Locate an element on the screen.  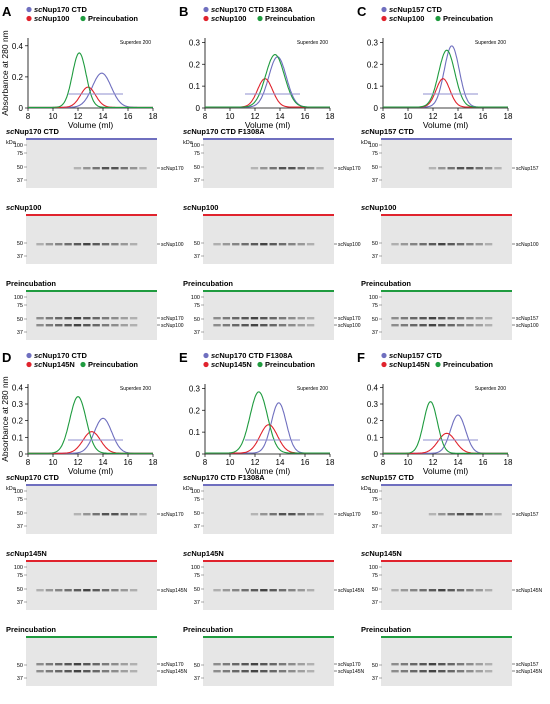
legend-label: scNup170 CTD F1308A is located at coordinates (252, 355).